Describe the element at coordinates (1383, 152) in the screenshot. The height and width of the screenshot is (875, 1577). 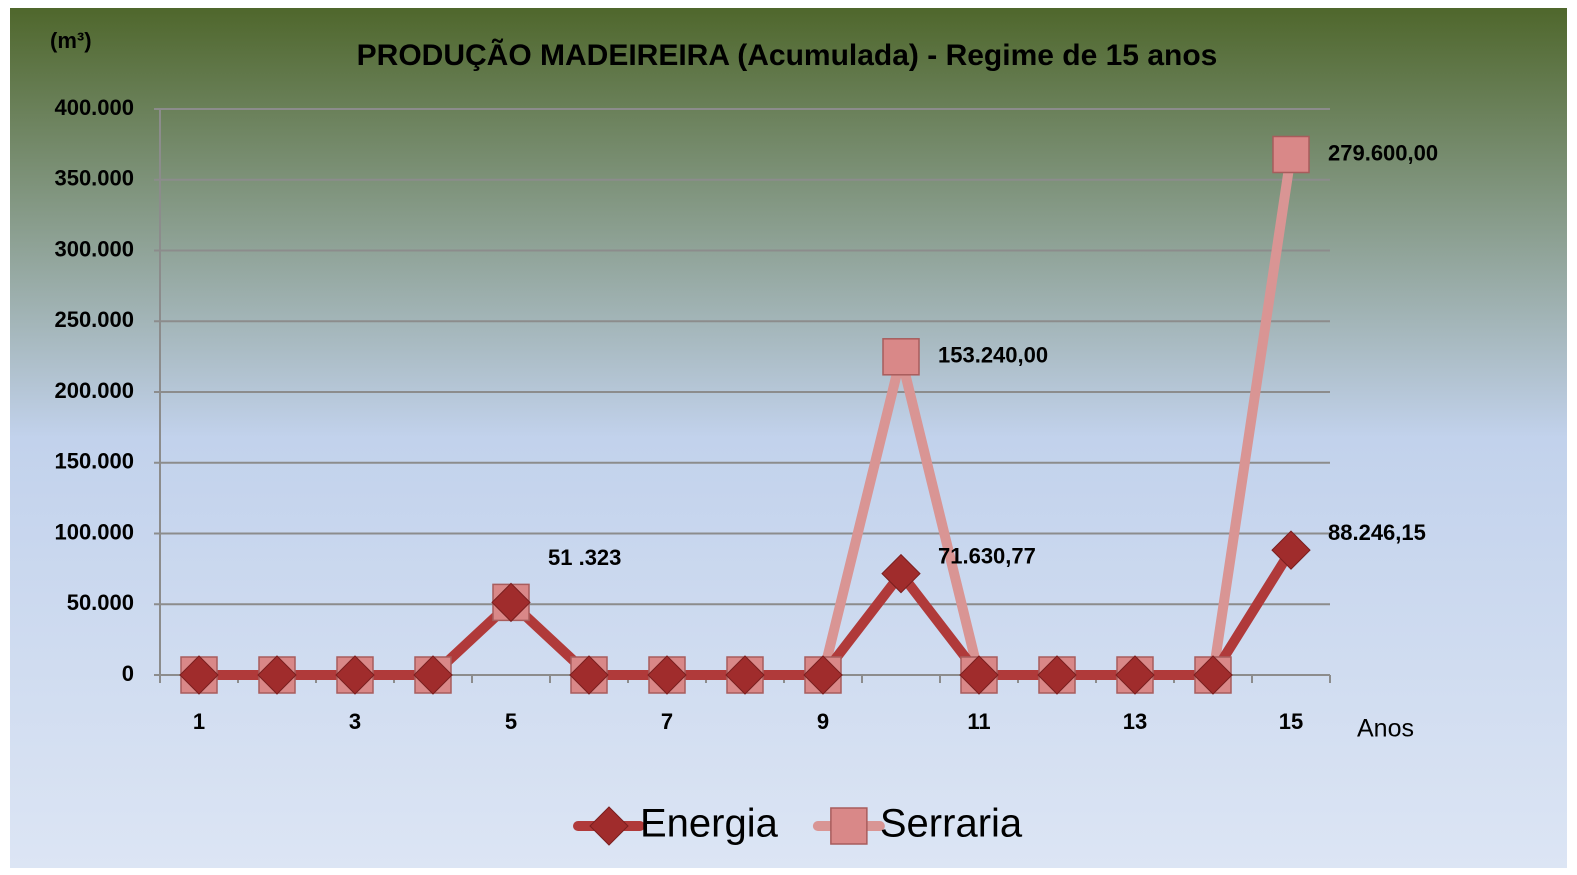
I see `data-label: 279.600,00` at that location.